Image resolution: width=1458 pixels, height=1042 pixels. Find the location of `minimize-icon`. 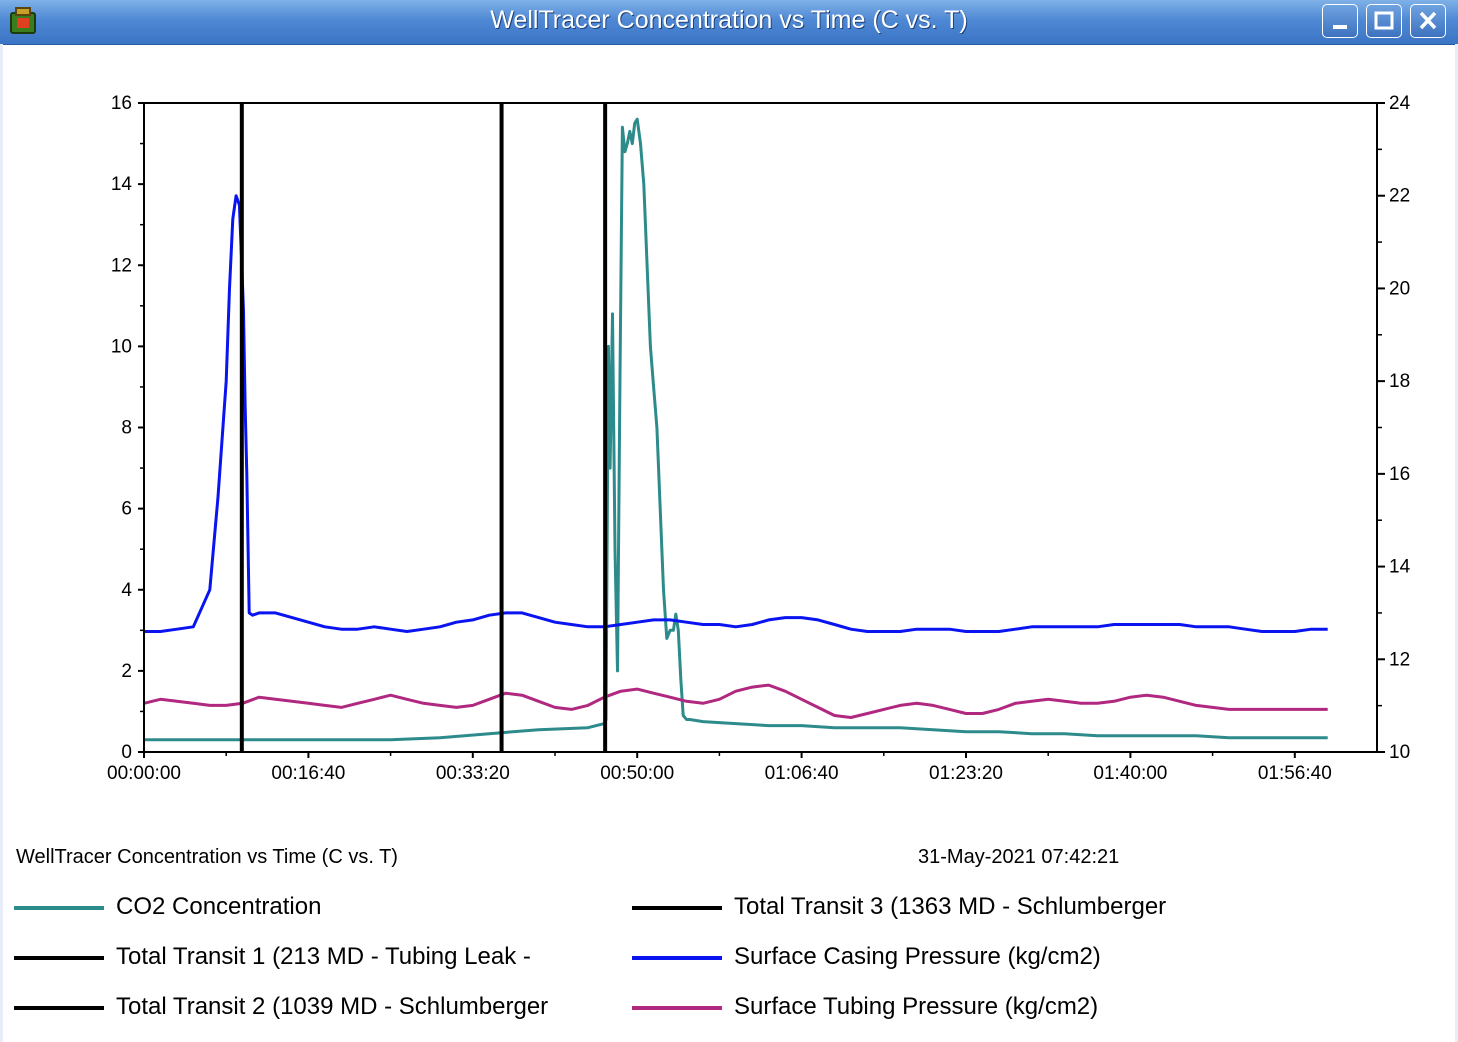

minimize-icon is located at coordinates (1340, 27).